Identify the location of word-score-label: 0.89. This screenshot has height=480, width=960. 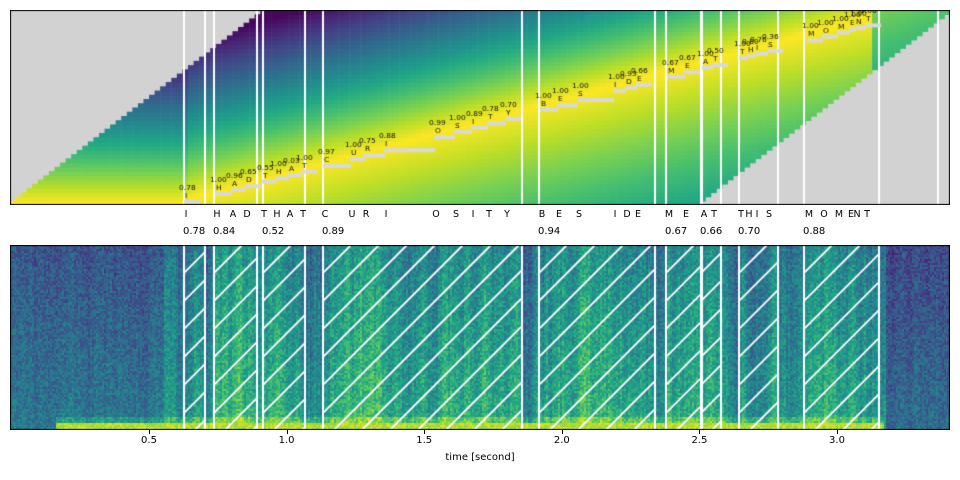
(333, 231).